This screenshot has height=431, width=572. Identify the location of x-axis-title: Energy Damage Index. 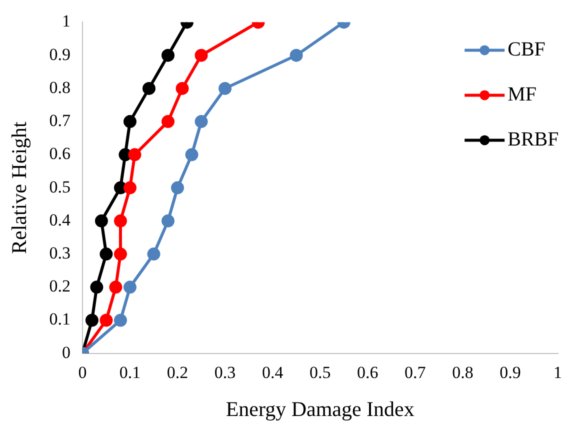
(320, 408).